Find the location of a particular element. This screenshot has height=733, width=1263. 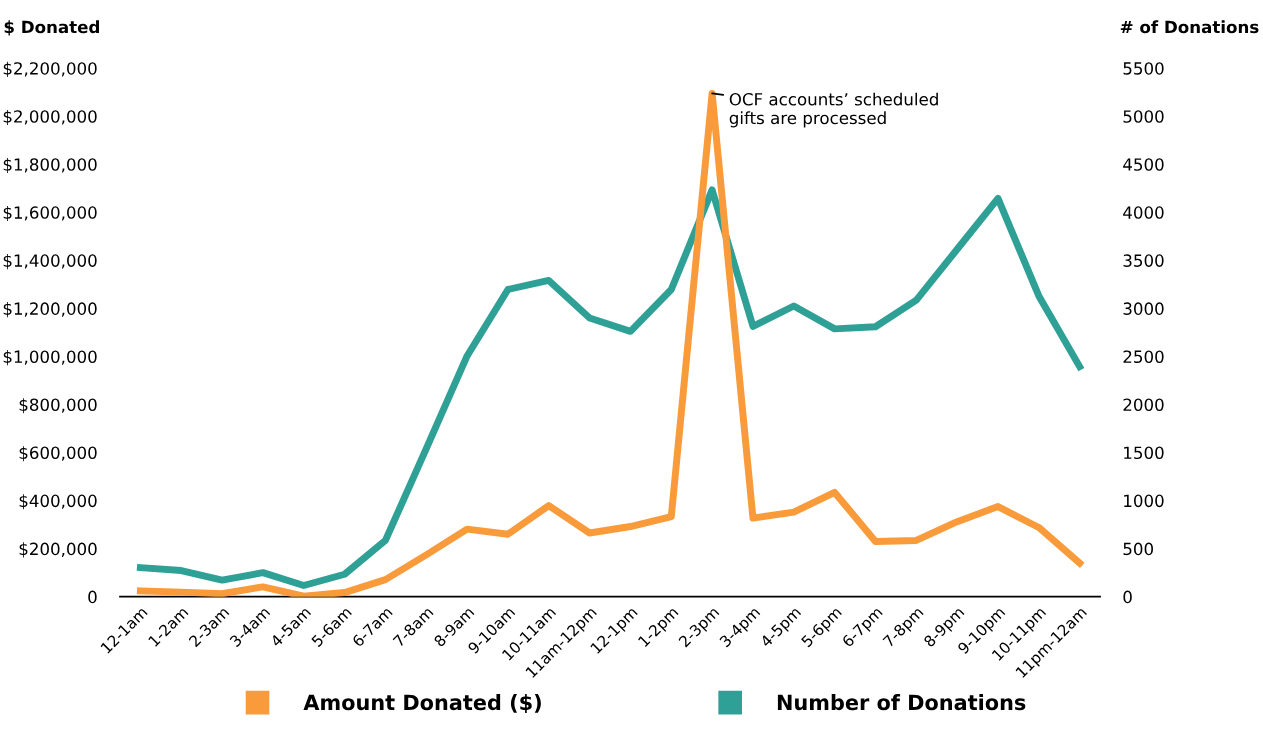

y2-tick-label: 4000 is located at coordinates (1143, 212).